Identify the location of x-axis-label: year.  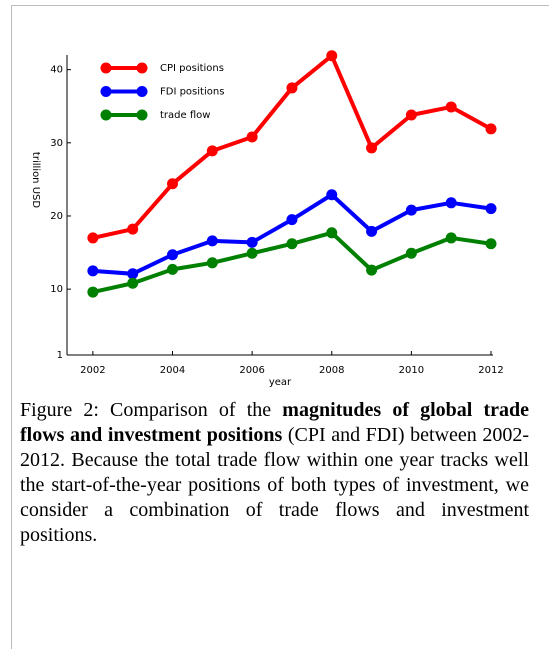
(280, 382).